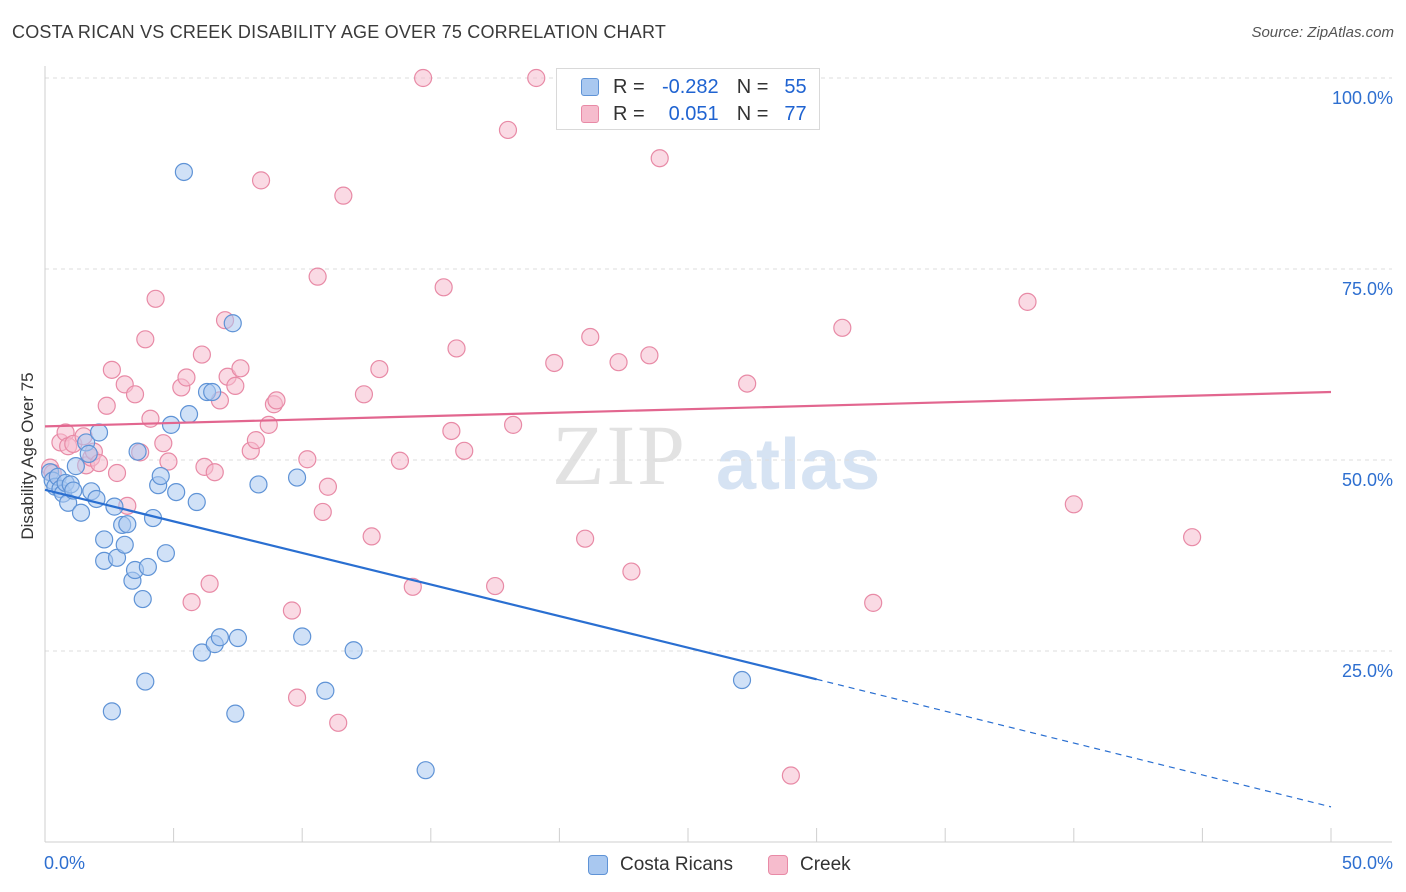  I want to click on watermark-atlas: atlas, so click(798, 465).